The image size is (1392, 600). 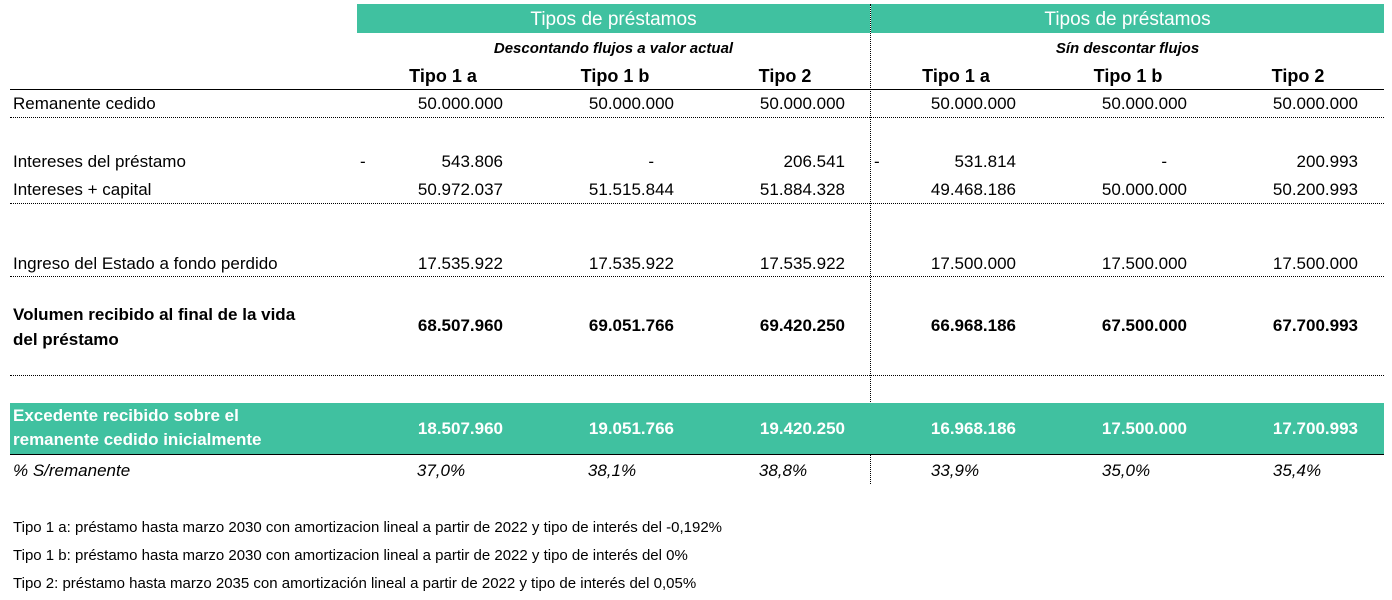 What do you see at coordinates (985, 161) in the screenshot?
I see `value-intereses-1a-undisc: 531.814` at bounding box center [985, 161].